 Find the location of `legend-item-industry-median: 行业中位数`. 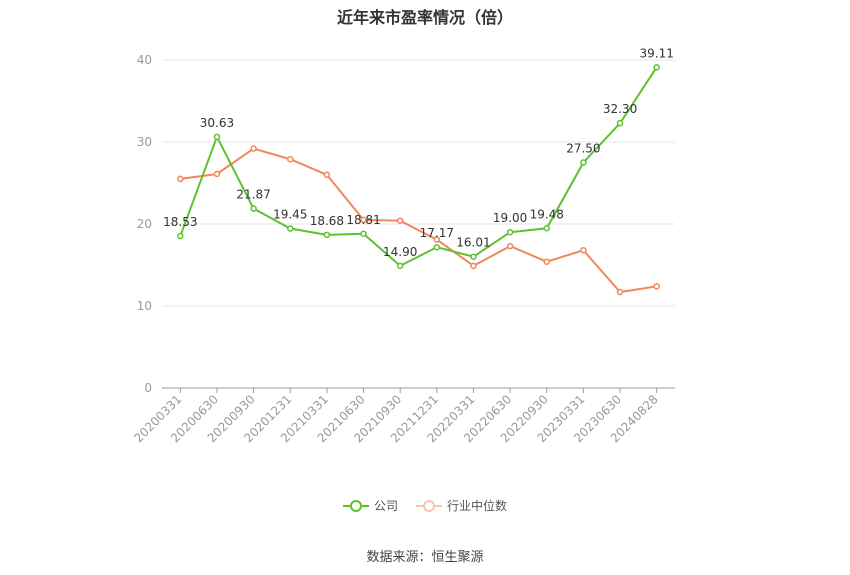

legend-item-industry-median: 行业中位数 is located at coordinates (461, 505).